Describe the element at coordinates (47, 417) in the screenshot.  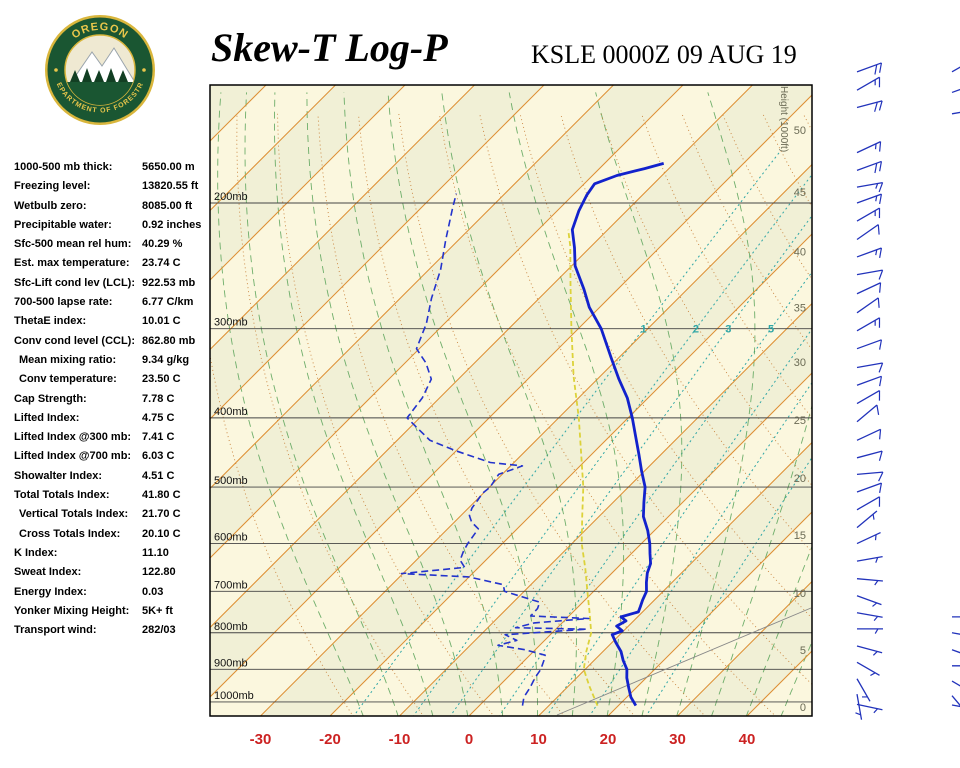
I see `stat-label: Lifted Index:` at that location.